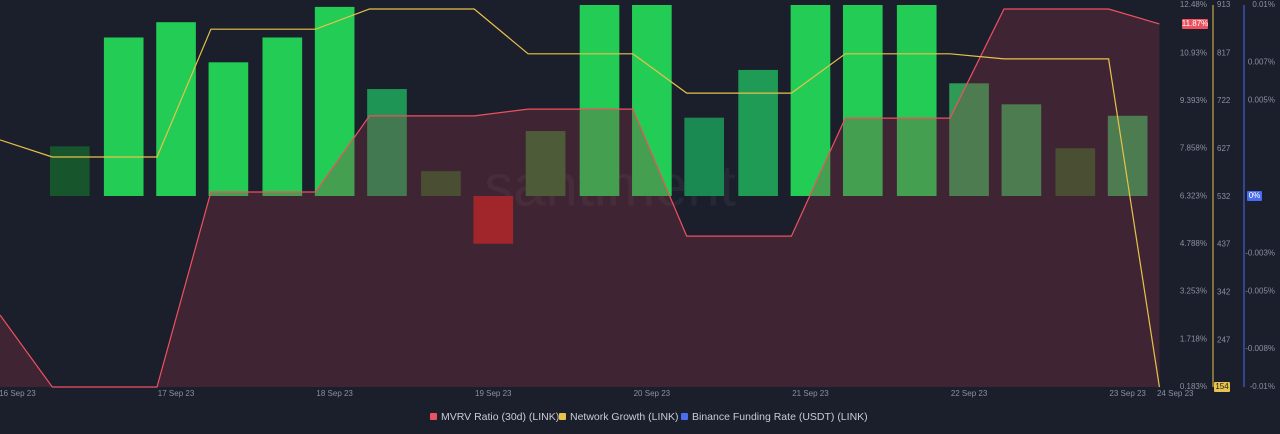 This screenshot has height=434, width=1280. I want to click on y3-zero-badge, so click(1254, 196).